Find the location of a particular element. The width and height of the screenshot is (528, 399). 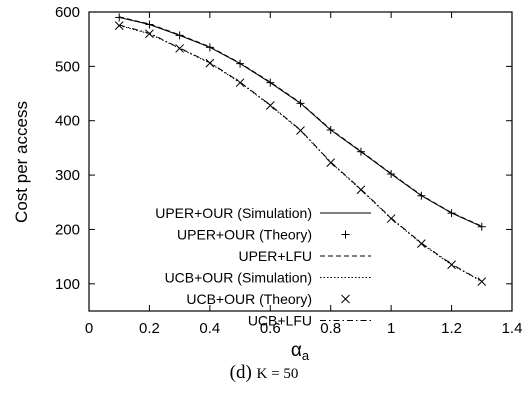

x-axis-label: αa is located at coordinates (300, 350).